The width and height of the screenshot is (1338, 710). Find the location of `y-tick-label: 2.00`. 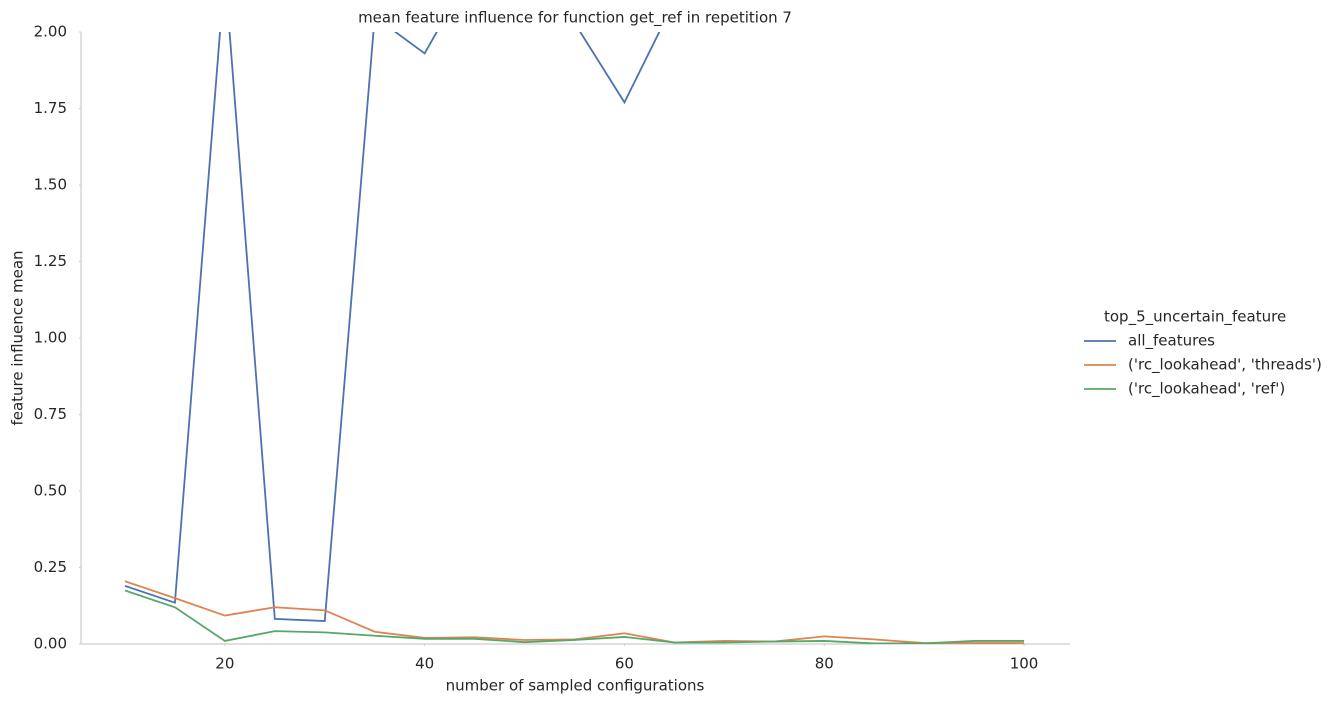

y-tick-label: 2.00 is located at coordinates (50, 32).